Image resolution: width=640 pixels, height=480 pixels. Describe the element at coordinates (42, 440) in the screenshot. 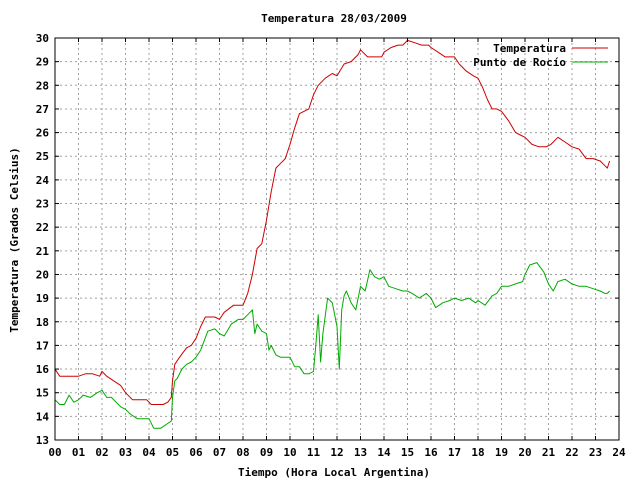

I see `y-tick-label: 13` at that location.